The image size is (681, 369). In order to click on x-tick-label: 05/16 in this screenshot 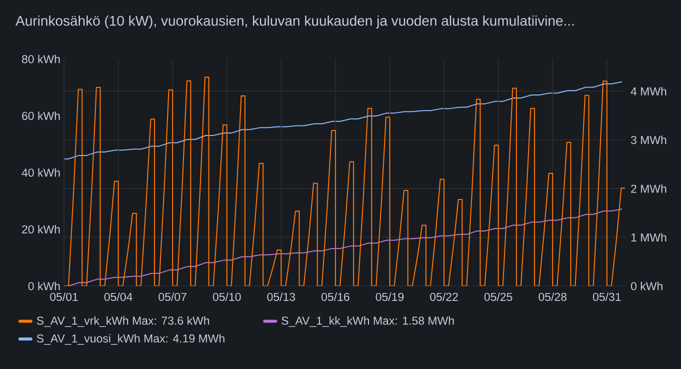, I will do `click(336, 296)`.